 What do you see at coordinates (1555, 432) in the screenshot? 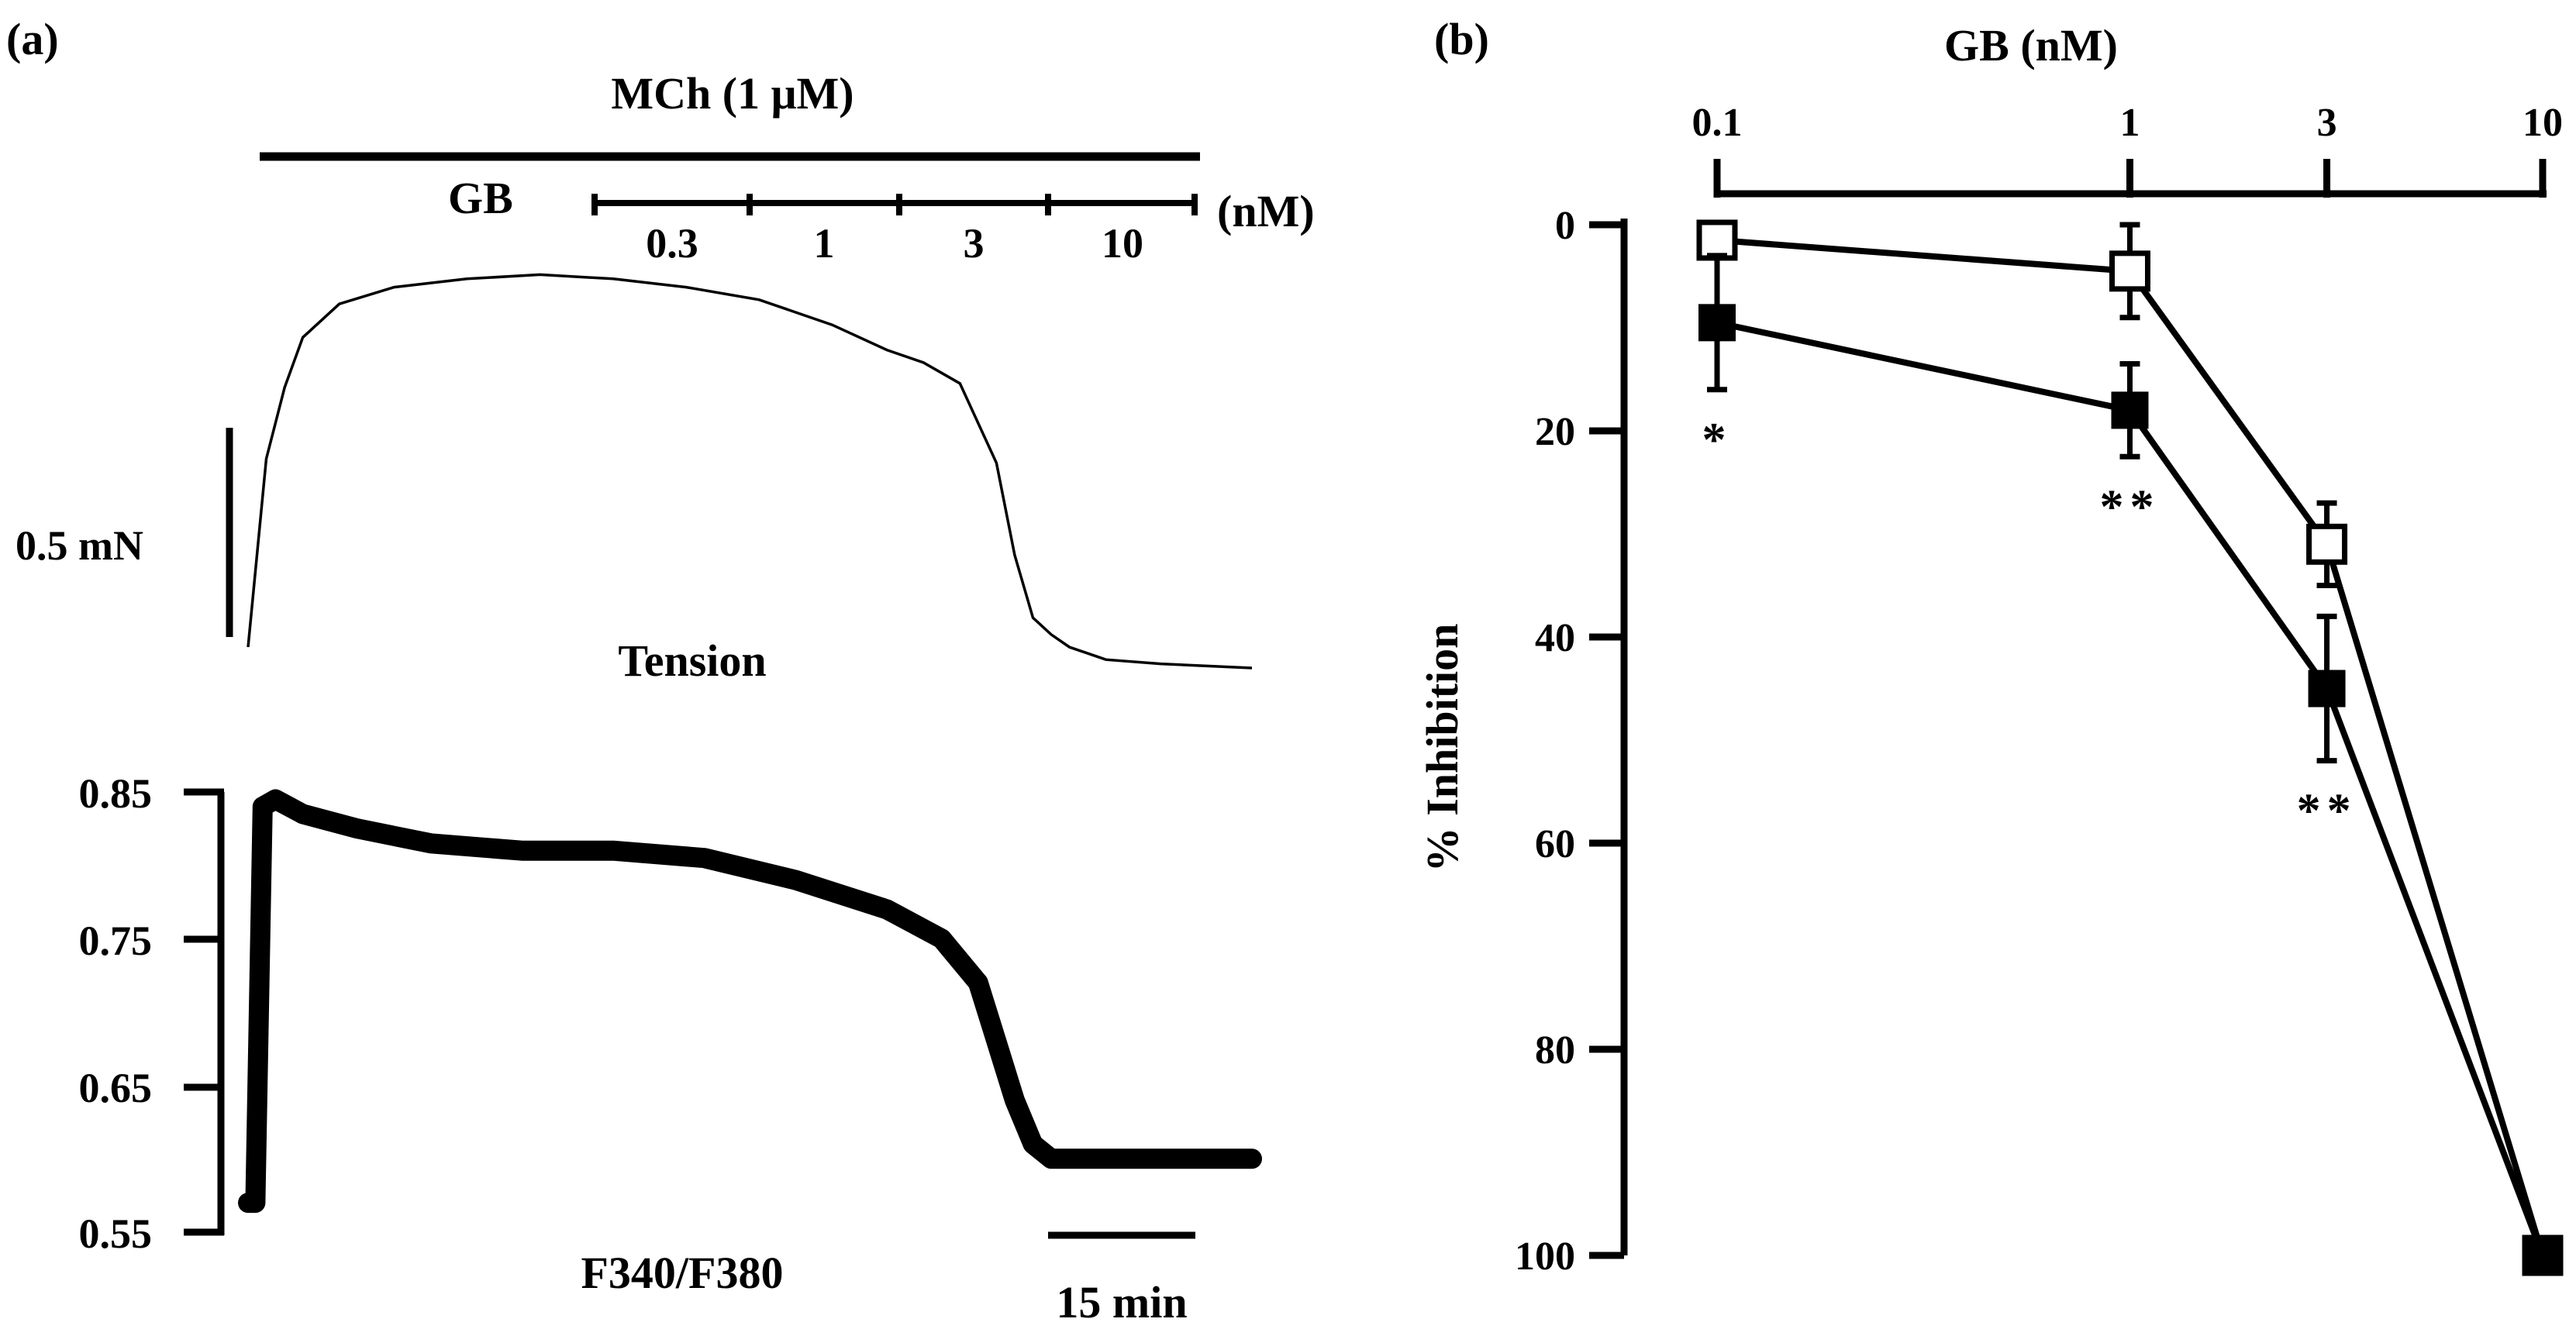
I see `y-tick-label: 20` at bounding box center [1555, 432].